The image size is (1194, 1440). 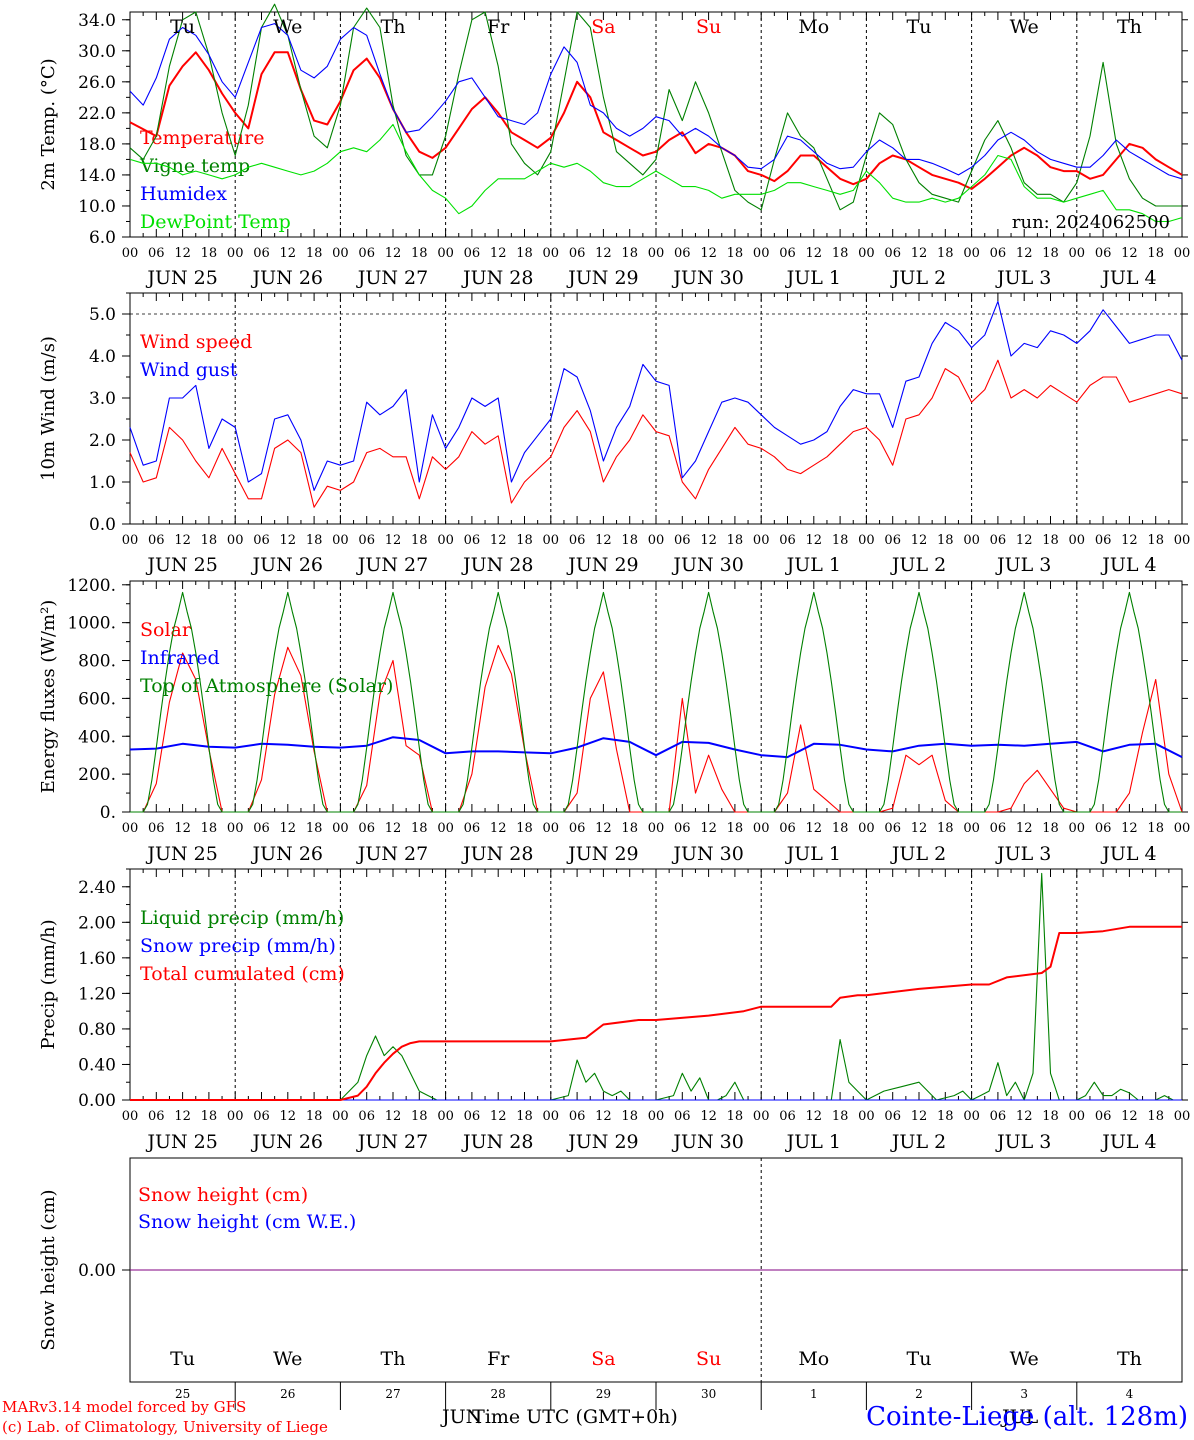 I want to click on day-of-week-label: Sa, so click(x=603, y=1359).